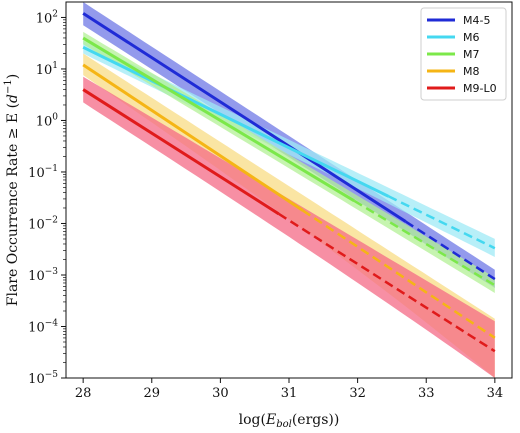 This screenshot has width=520, height=433. What do you see at coordinates (43, 172) in the screenshot?
I see `y-tick-label: 10⁻¹` at bounding box center [43, 172].